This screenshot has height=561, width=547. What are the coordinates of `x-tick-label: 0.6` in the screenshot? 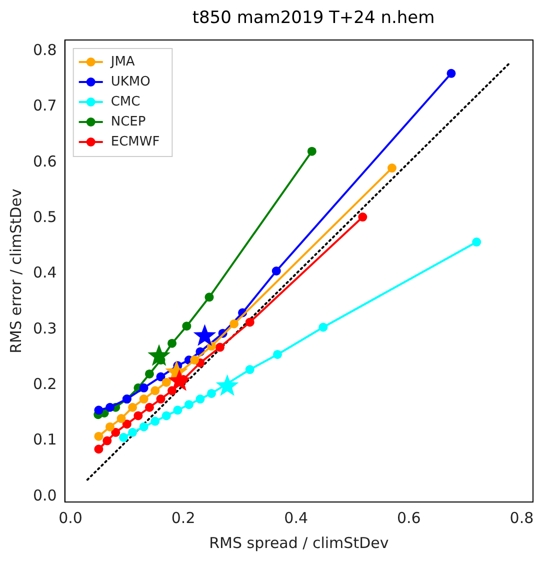 It's located at (408, 517).